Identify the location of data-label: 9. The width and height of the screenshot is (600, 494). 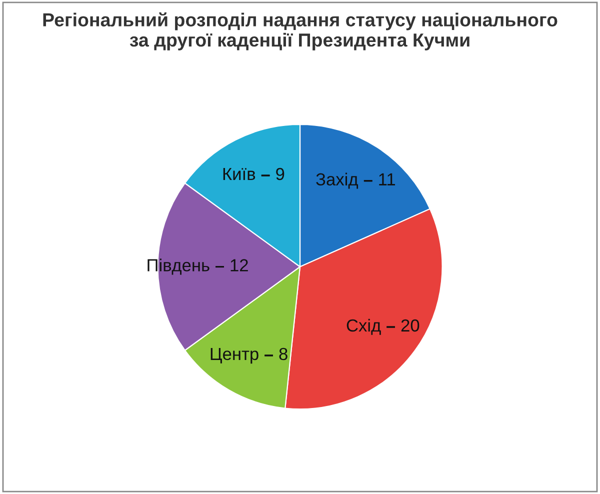
(280, 174).